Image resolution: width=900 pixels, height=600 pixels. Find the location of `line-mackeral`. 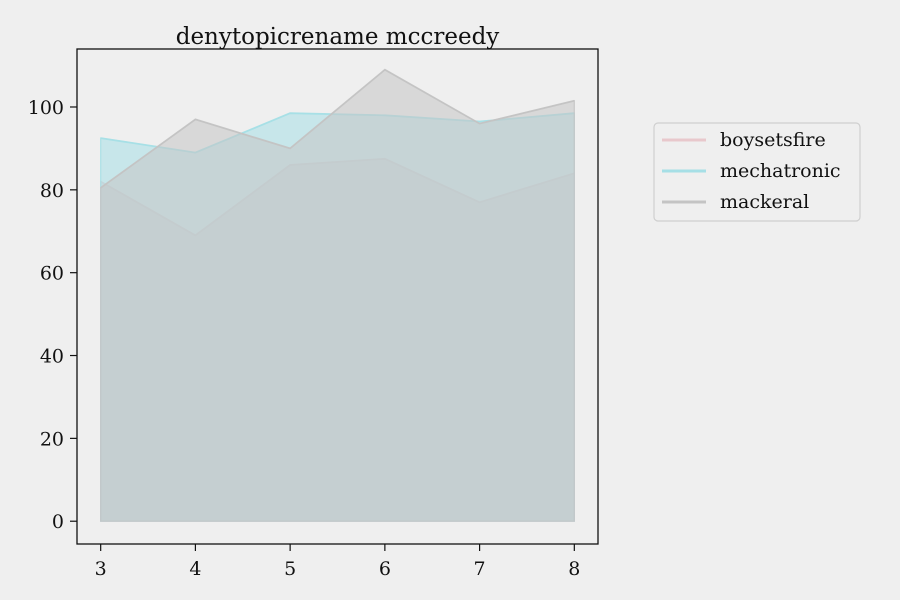

line-mackeral is located at coordinates (337, 128).